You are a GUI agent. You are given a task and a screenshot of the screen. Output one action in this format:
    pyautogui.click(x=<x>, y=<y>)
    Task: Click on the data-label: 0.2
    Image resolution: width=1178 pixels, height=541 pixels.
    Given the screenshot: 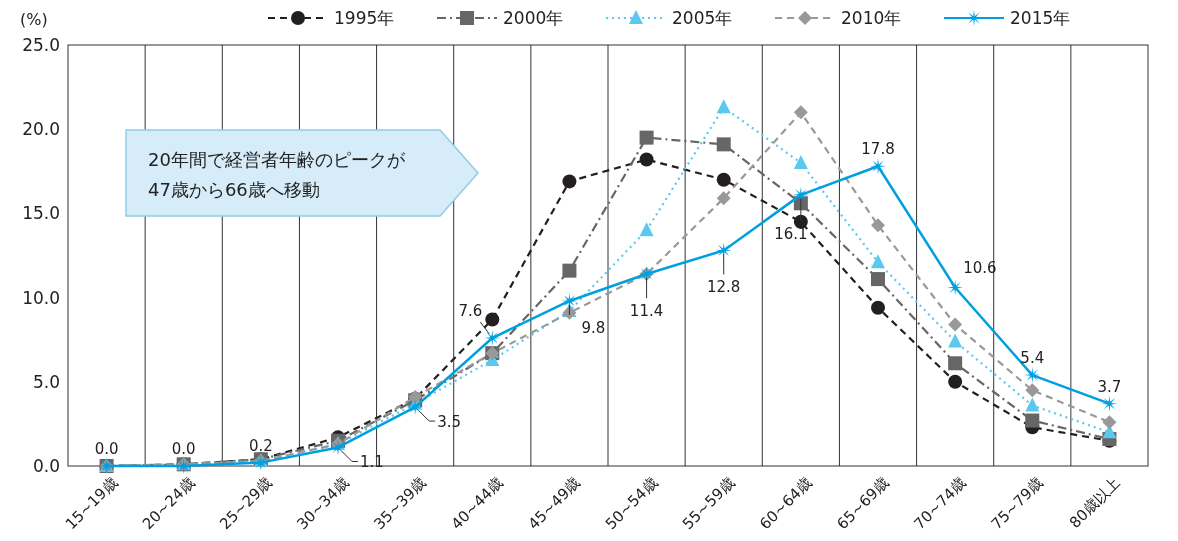 What is the action you would take?
    pyautogui.click(x=260, y=445)
    